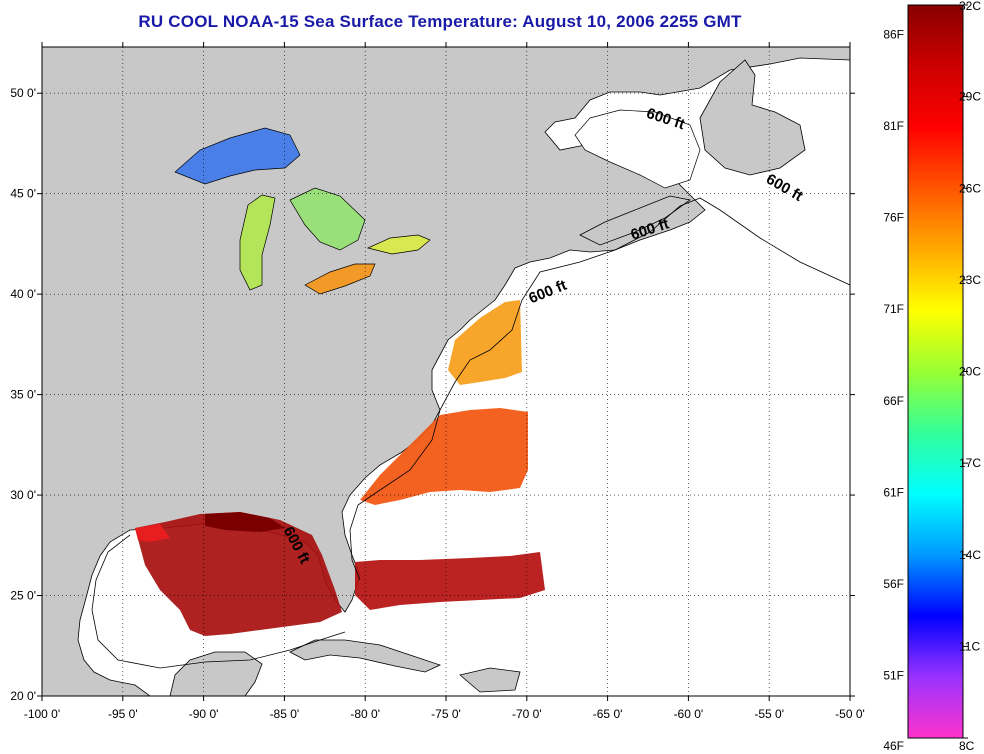 Image resolution: width=984 pixels, height=754 pixels. I want to click on yucatan-land, so click(216, 673).